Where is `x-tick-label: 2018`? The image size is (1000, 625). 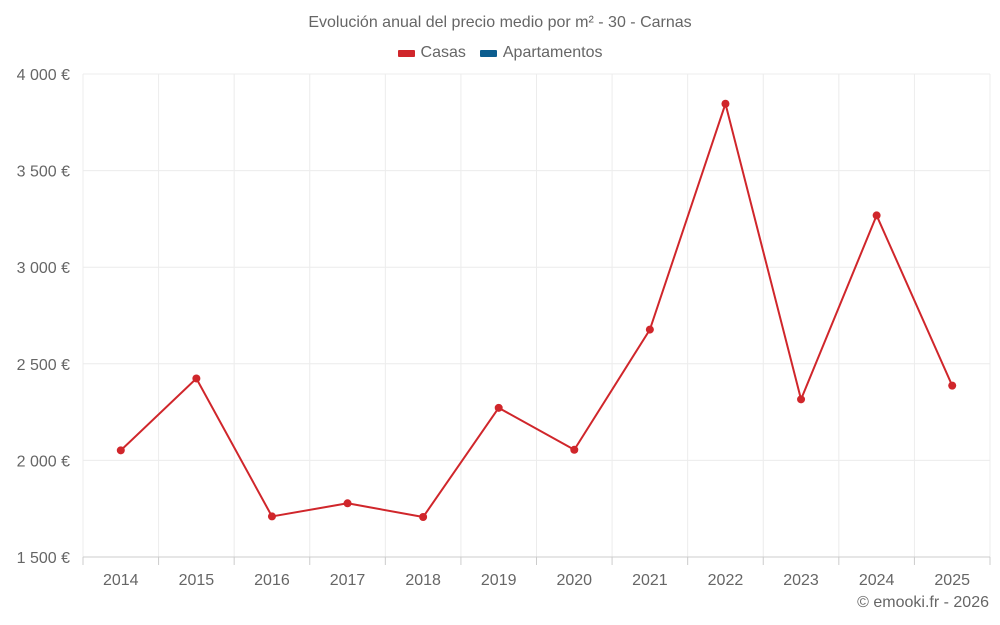
x-tick-label: 2018 is located at coordinates (423, 580).